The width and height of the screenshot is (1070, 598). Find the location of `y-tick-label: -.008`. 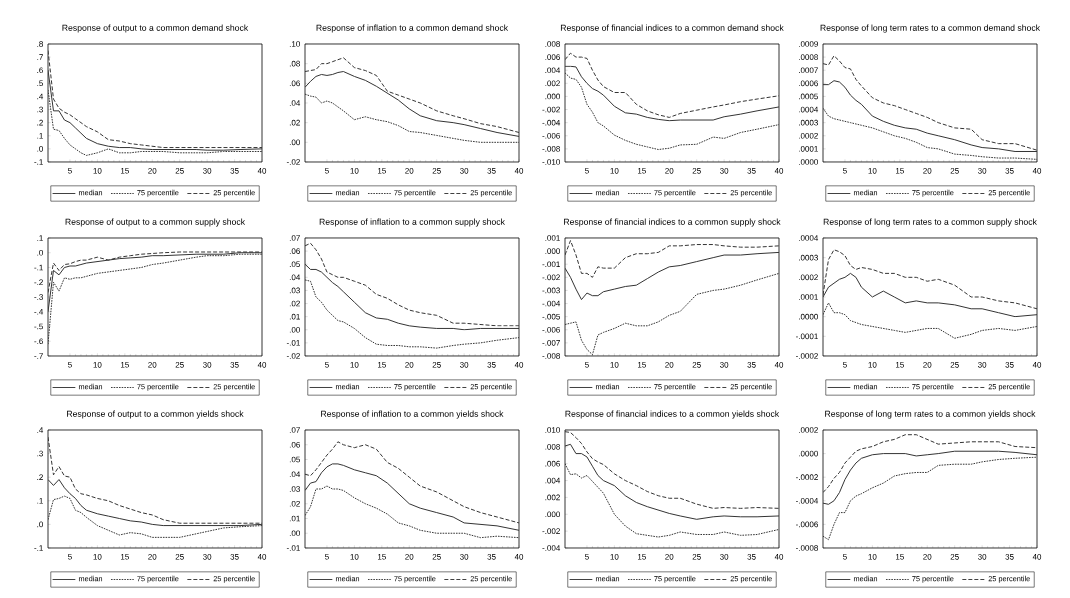

y-tick-label: -.008 is located at coordinates (551, 356).